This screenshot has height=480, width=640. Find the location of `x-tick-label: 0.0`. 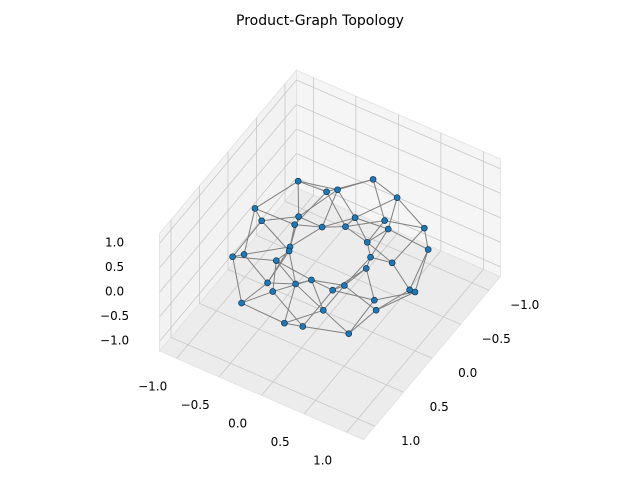

x-tick-label: 0.0 is located at coordinates (237, 423).